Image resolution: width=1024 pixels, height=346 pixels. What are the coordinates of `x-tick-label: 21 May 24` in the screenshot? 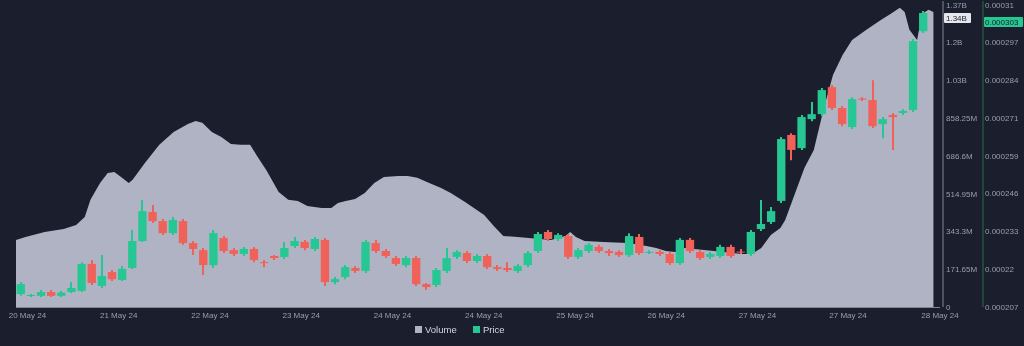 It's located at (118, 315).